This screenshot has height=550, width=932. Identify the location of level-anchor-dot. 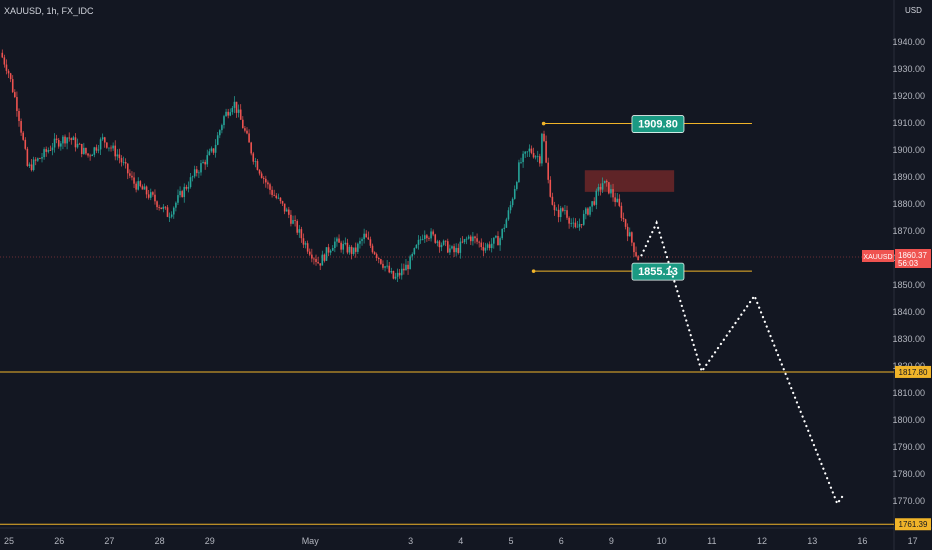
(533, 271).